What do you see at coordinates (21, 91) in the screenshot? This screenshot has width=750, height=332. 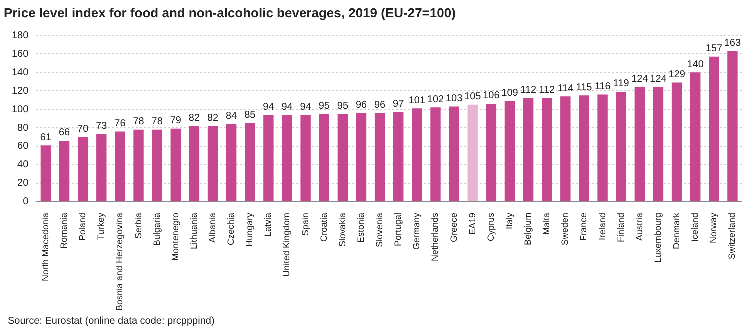 I see `y-tick-label: 120` at bounding box center [21, 91].